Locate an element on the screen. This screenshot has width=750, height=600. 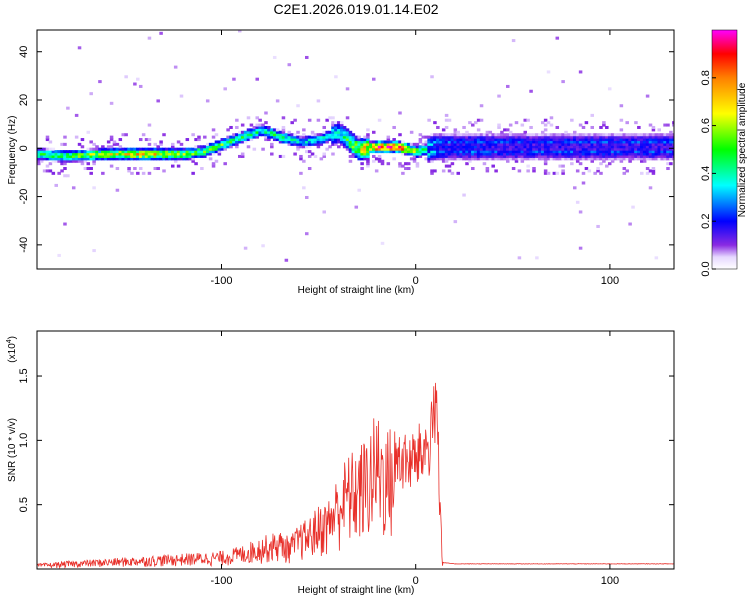
colorbar-label: Normalized spectral amplitude is located at coordinates (742, 149).